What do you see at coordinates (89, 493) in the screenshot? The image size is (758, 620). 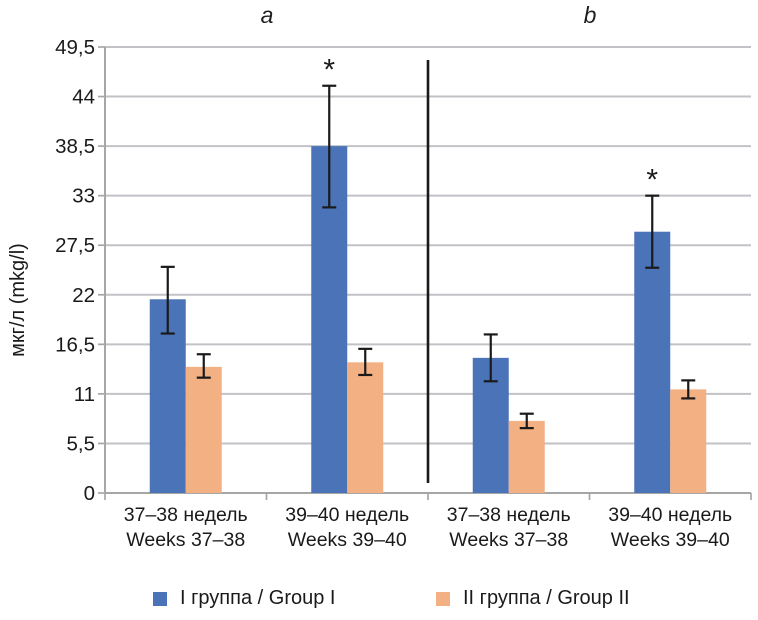 I see `y-tick-label: 0` at bounding box center [89, 493].